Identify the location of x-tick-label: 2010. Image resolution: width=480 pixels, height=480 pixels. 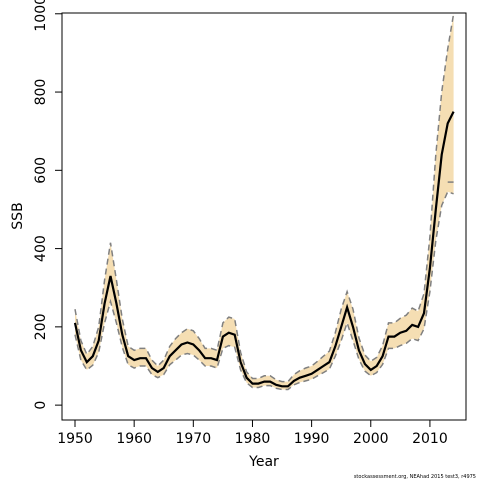
(430, 439).